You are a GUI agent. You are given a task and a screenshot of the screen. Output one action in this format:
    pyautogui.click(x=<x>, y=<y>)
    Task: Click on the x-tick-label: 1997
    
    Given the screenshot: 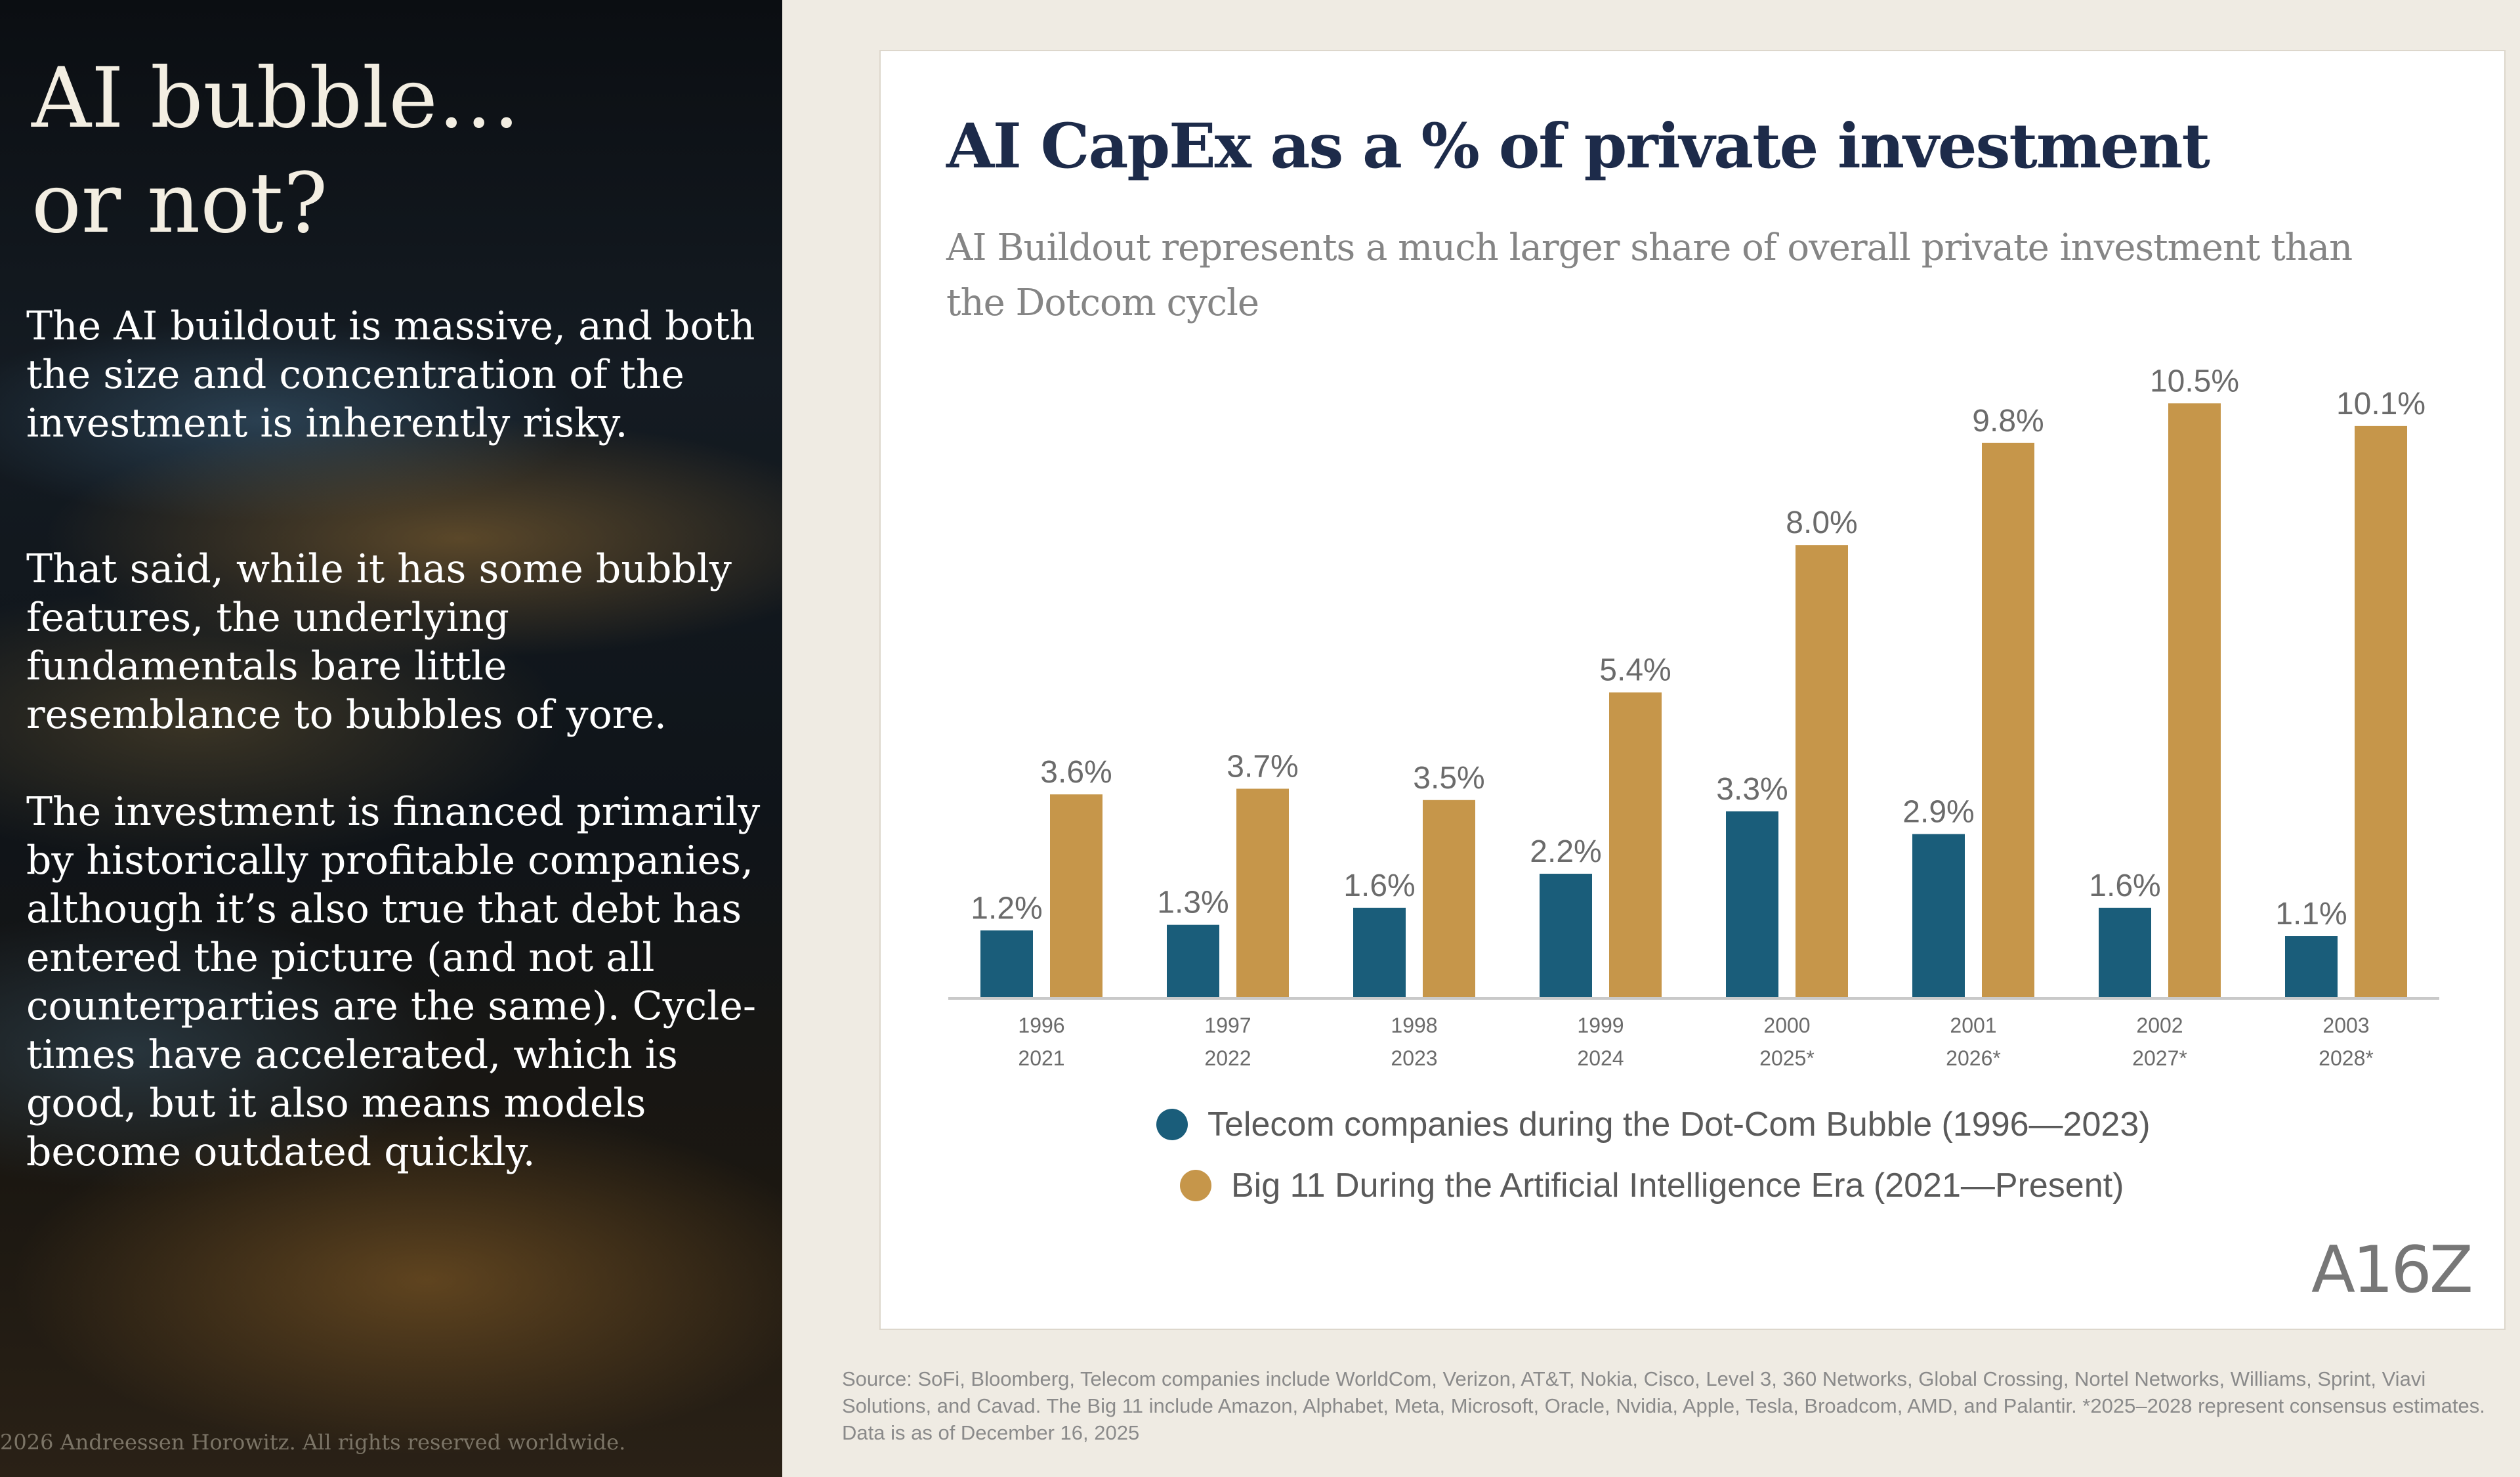 What is the action you would take?
    pyautogui.click(x=1227, y=1025)
    